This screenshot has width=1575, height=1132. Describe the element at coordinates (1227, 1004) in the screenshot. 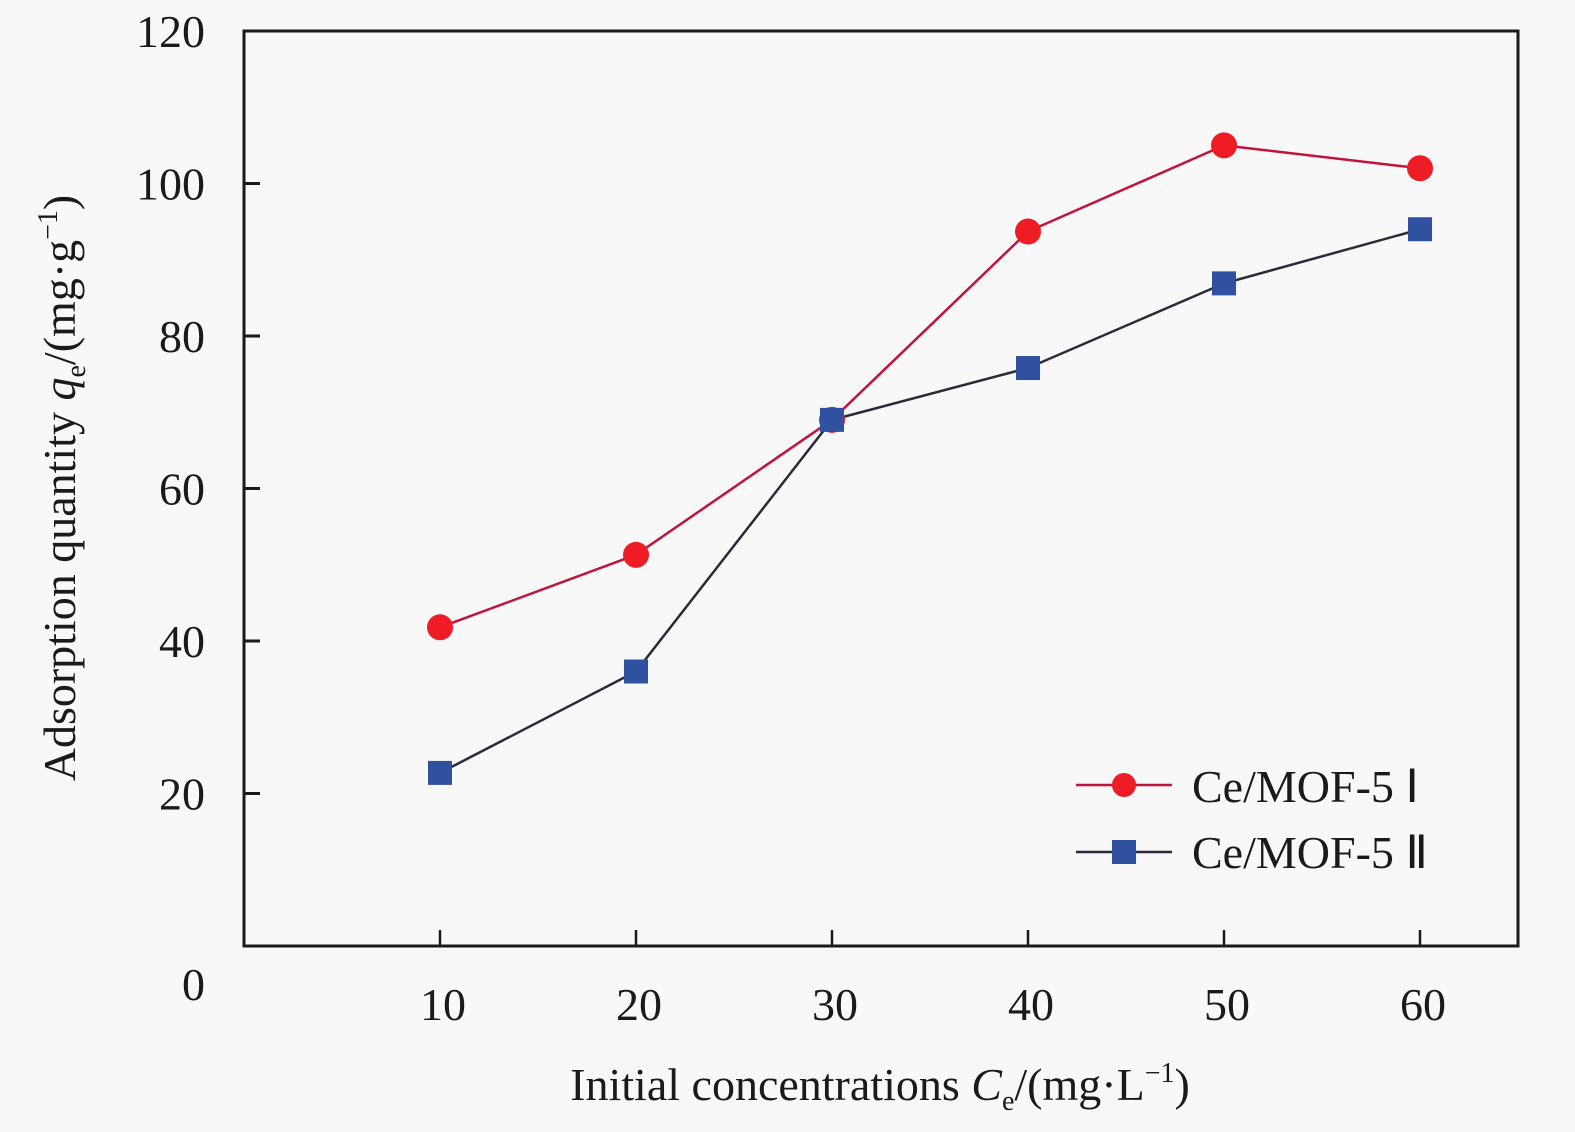

I see `x-tick-label: 50` at that location.